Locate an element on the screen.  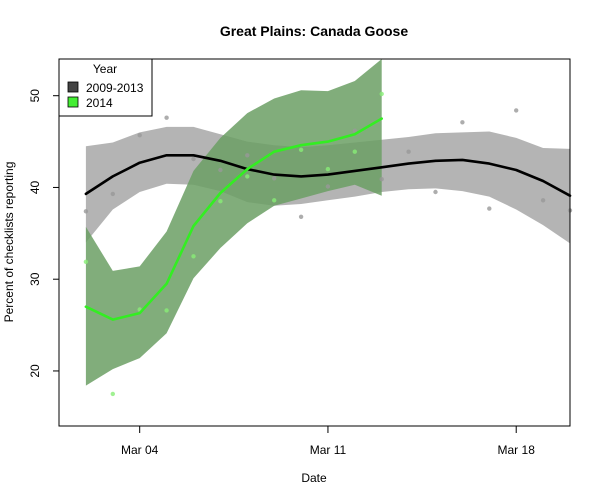
x-tick-label: Mar 04 is located at coordinates (140, 450).